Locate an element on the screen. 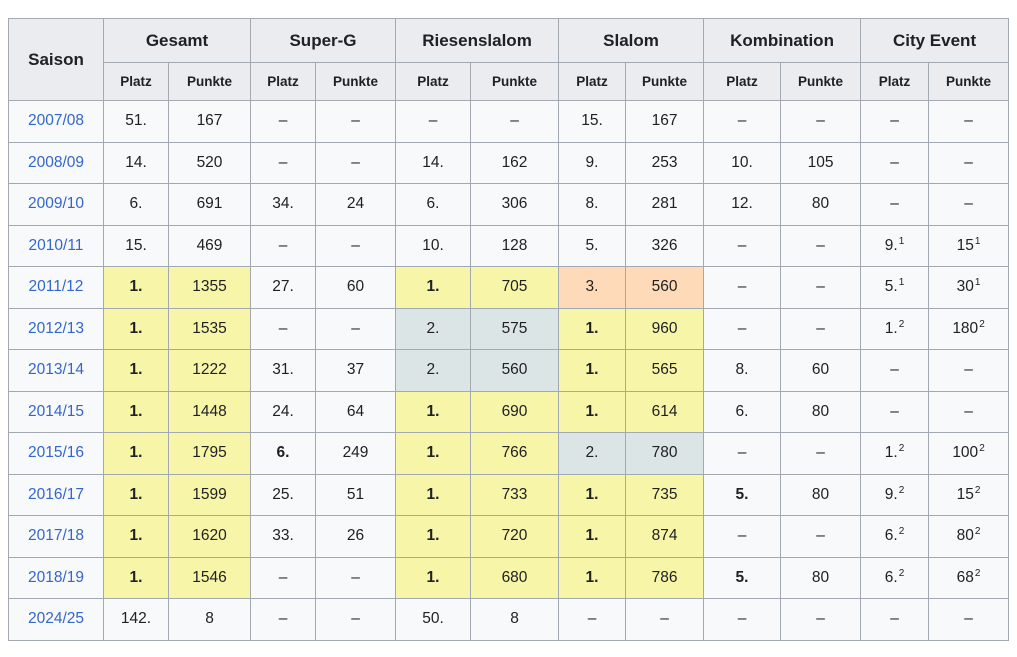 The height and width of the screenshot is (657, 1017). result-value: 575 is located at coordinates (514, 328).